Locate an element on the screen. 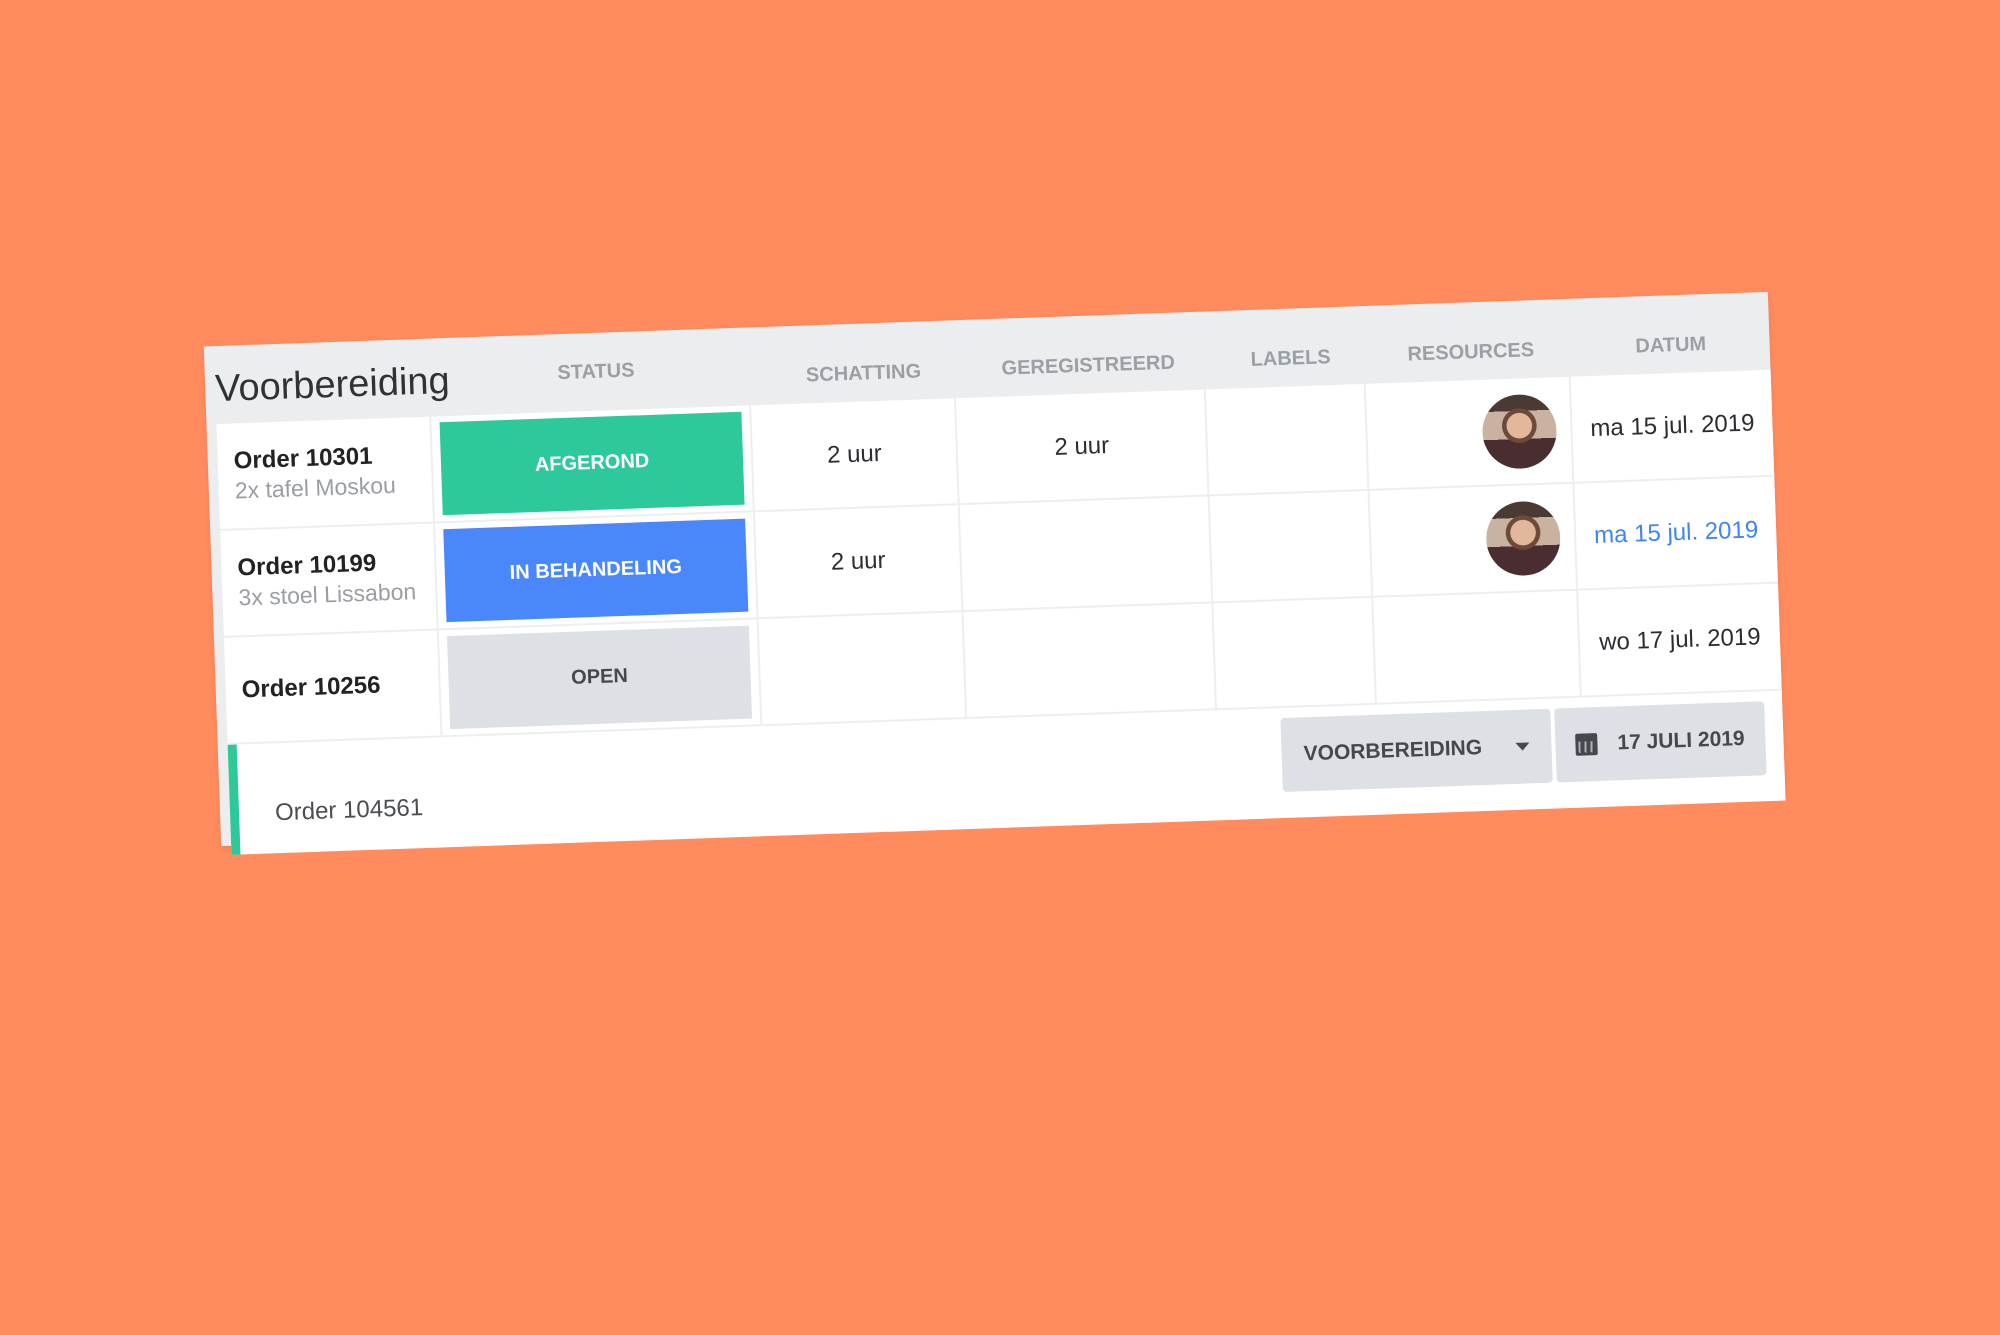  column-date: DATUM is located at coordinates (1671, 344).